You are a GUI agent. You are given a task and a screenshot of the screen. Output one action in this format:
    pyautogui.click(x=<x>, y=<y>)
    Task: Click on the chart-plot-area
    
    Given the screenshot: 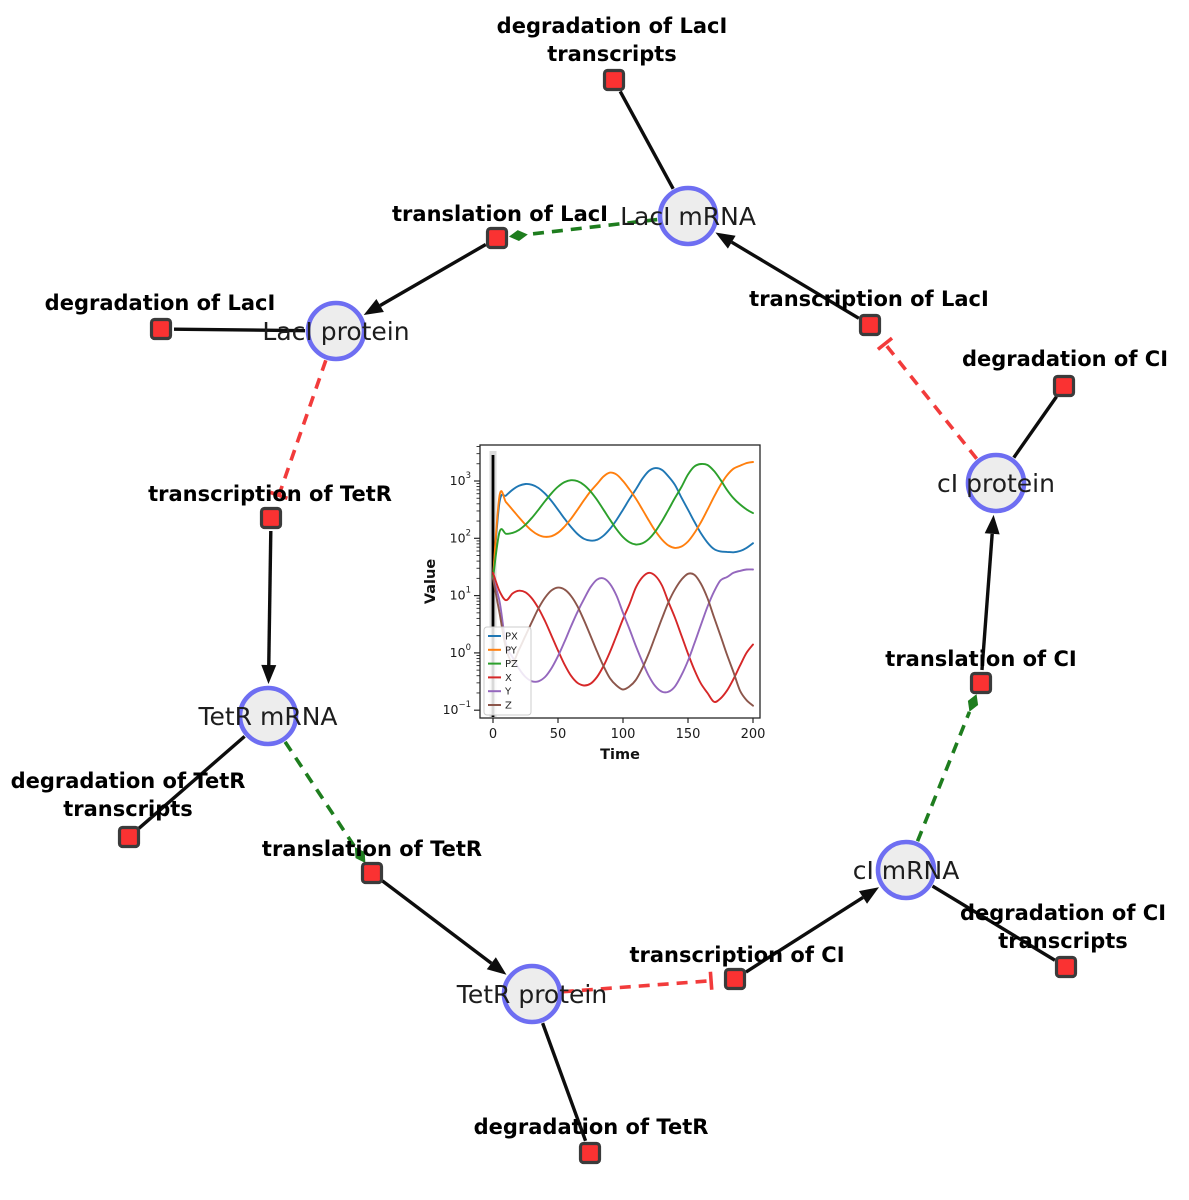 What is the action you would take?
    pyautogui.click(x=620, y=581)
    